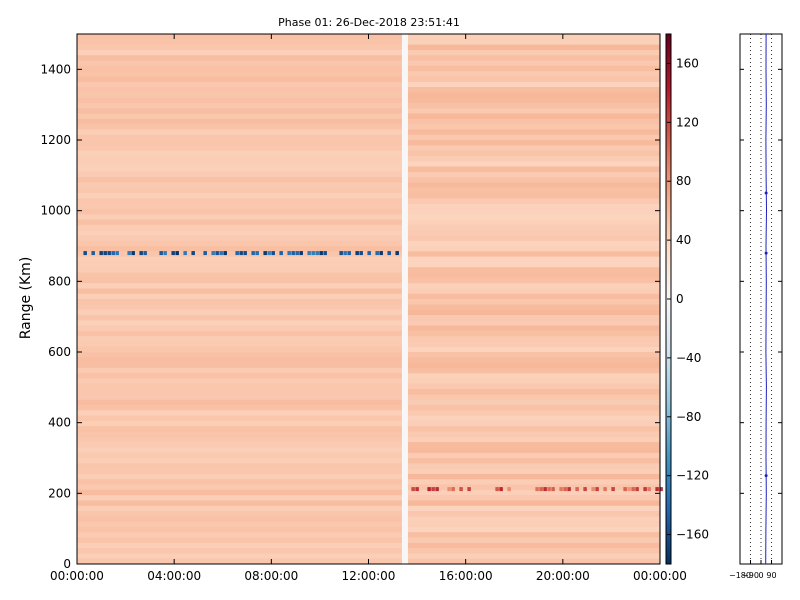  What do you see at coordinates (369, 22) in the screenshot?
I see `chart-title: Phase 01: 26-Dec-2018 23:51:41` at bounding box center [369, 22].